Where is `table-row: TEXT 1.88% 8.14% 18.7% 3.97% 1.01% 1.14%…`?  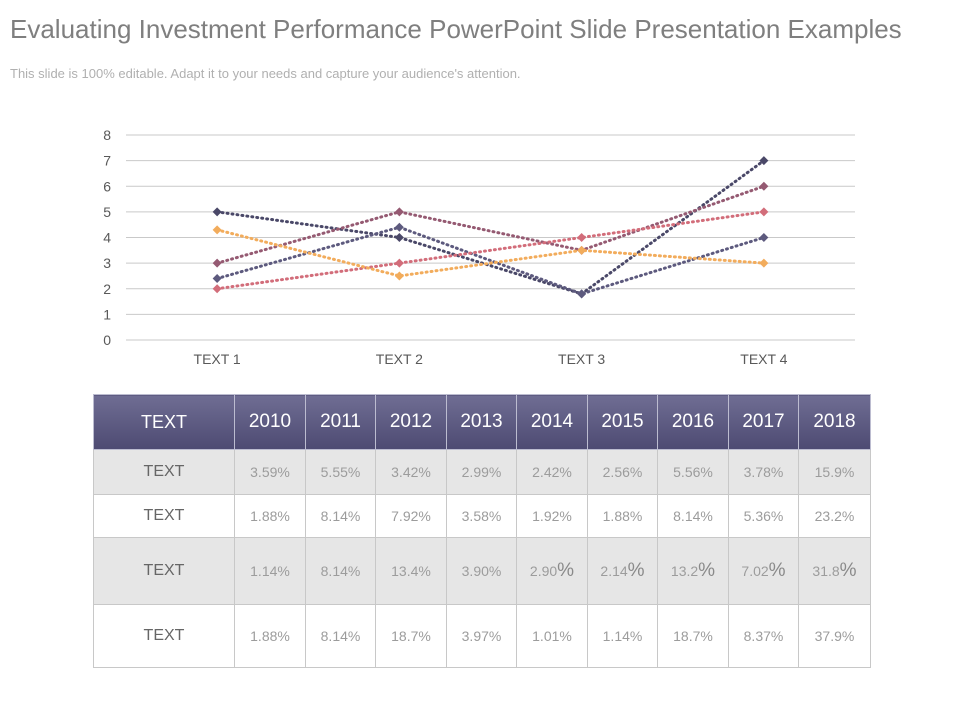 table-row: TEXT 1.88% 8.14% 18.7% 3.97% 1.01% 1.14%… is located at coordinates (482, 636).